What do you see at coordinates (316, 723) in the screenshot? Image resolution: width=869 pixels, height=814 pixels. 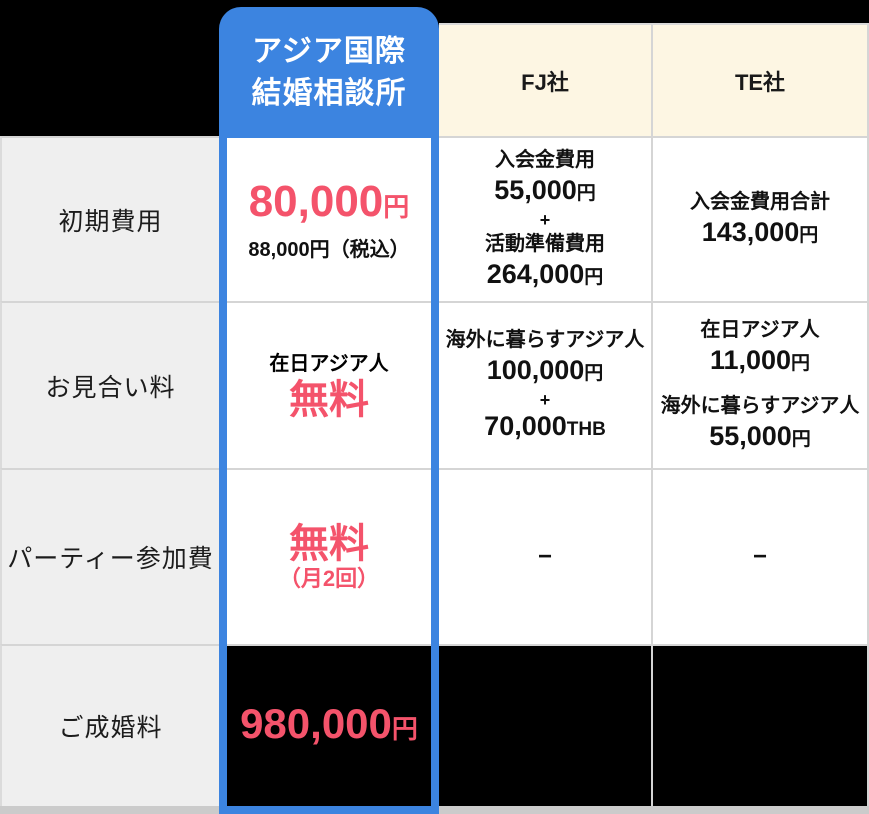 I see `amount-number: 980,000` at bounding box center [316, 723].